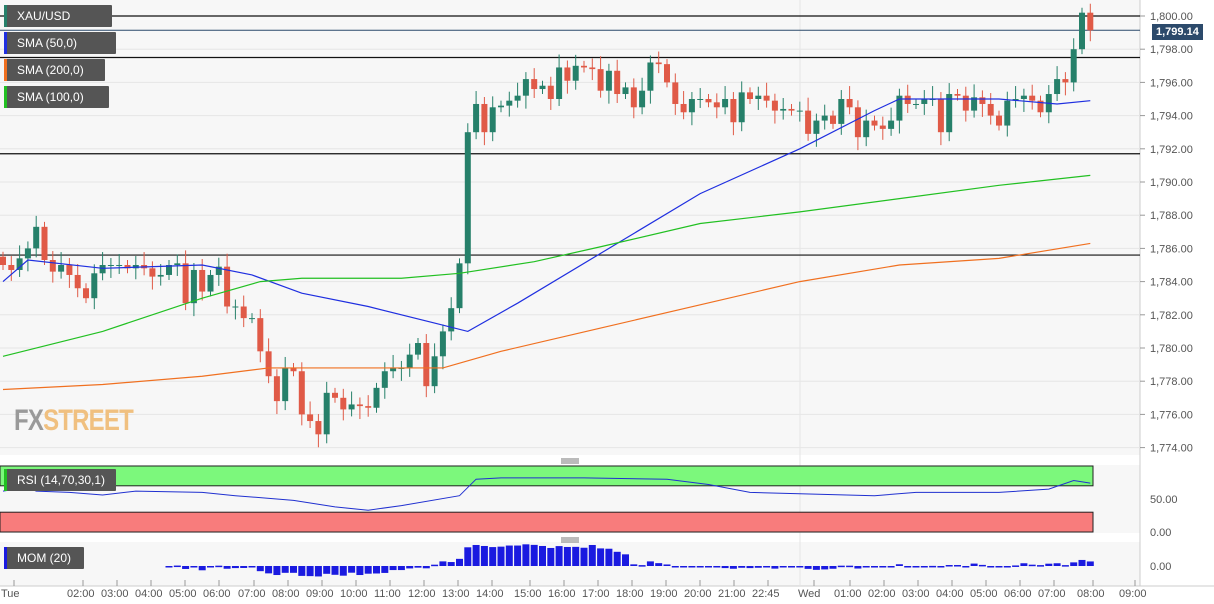  Describe the element at coordinates (547, 476) in the screenshot. I see `rsi-overbought-band` at that location.